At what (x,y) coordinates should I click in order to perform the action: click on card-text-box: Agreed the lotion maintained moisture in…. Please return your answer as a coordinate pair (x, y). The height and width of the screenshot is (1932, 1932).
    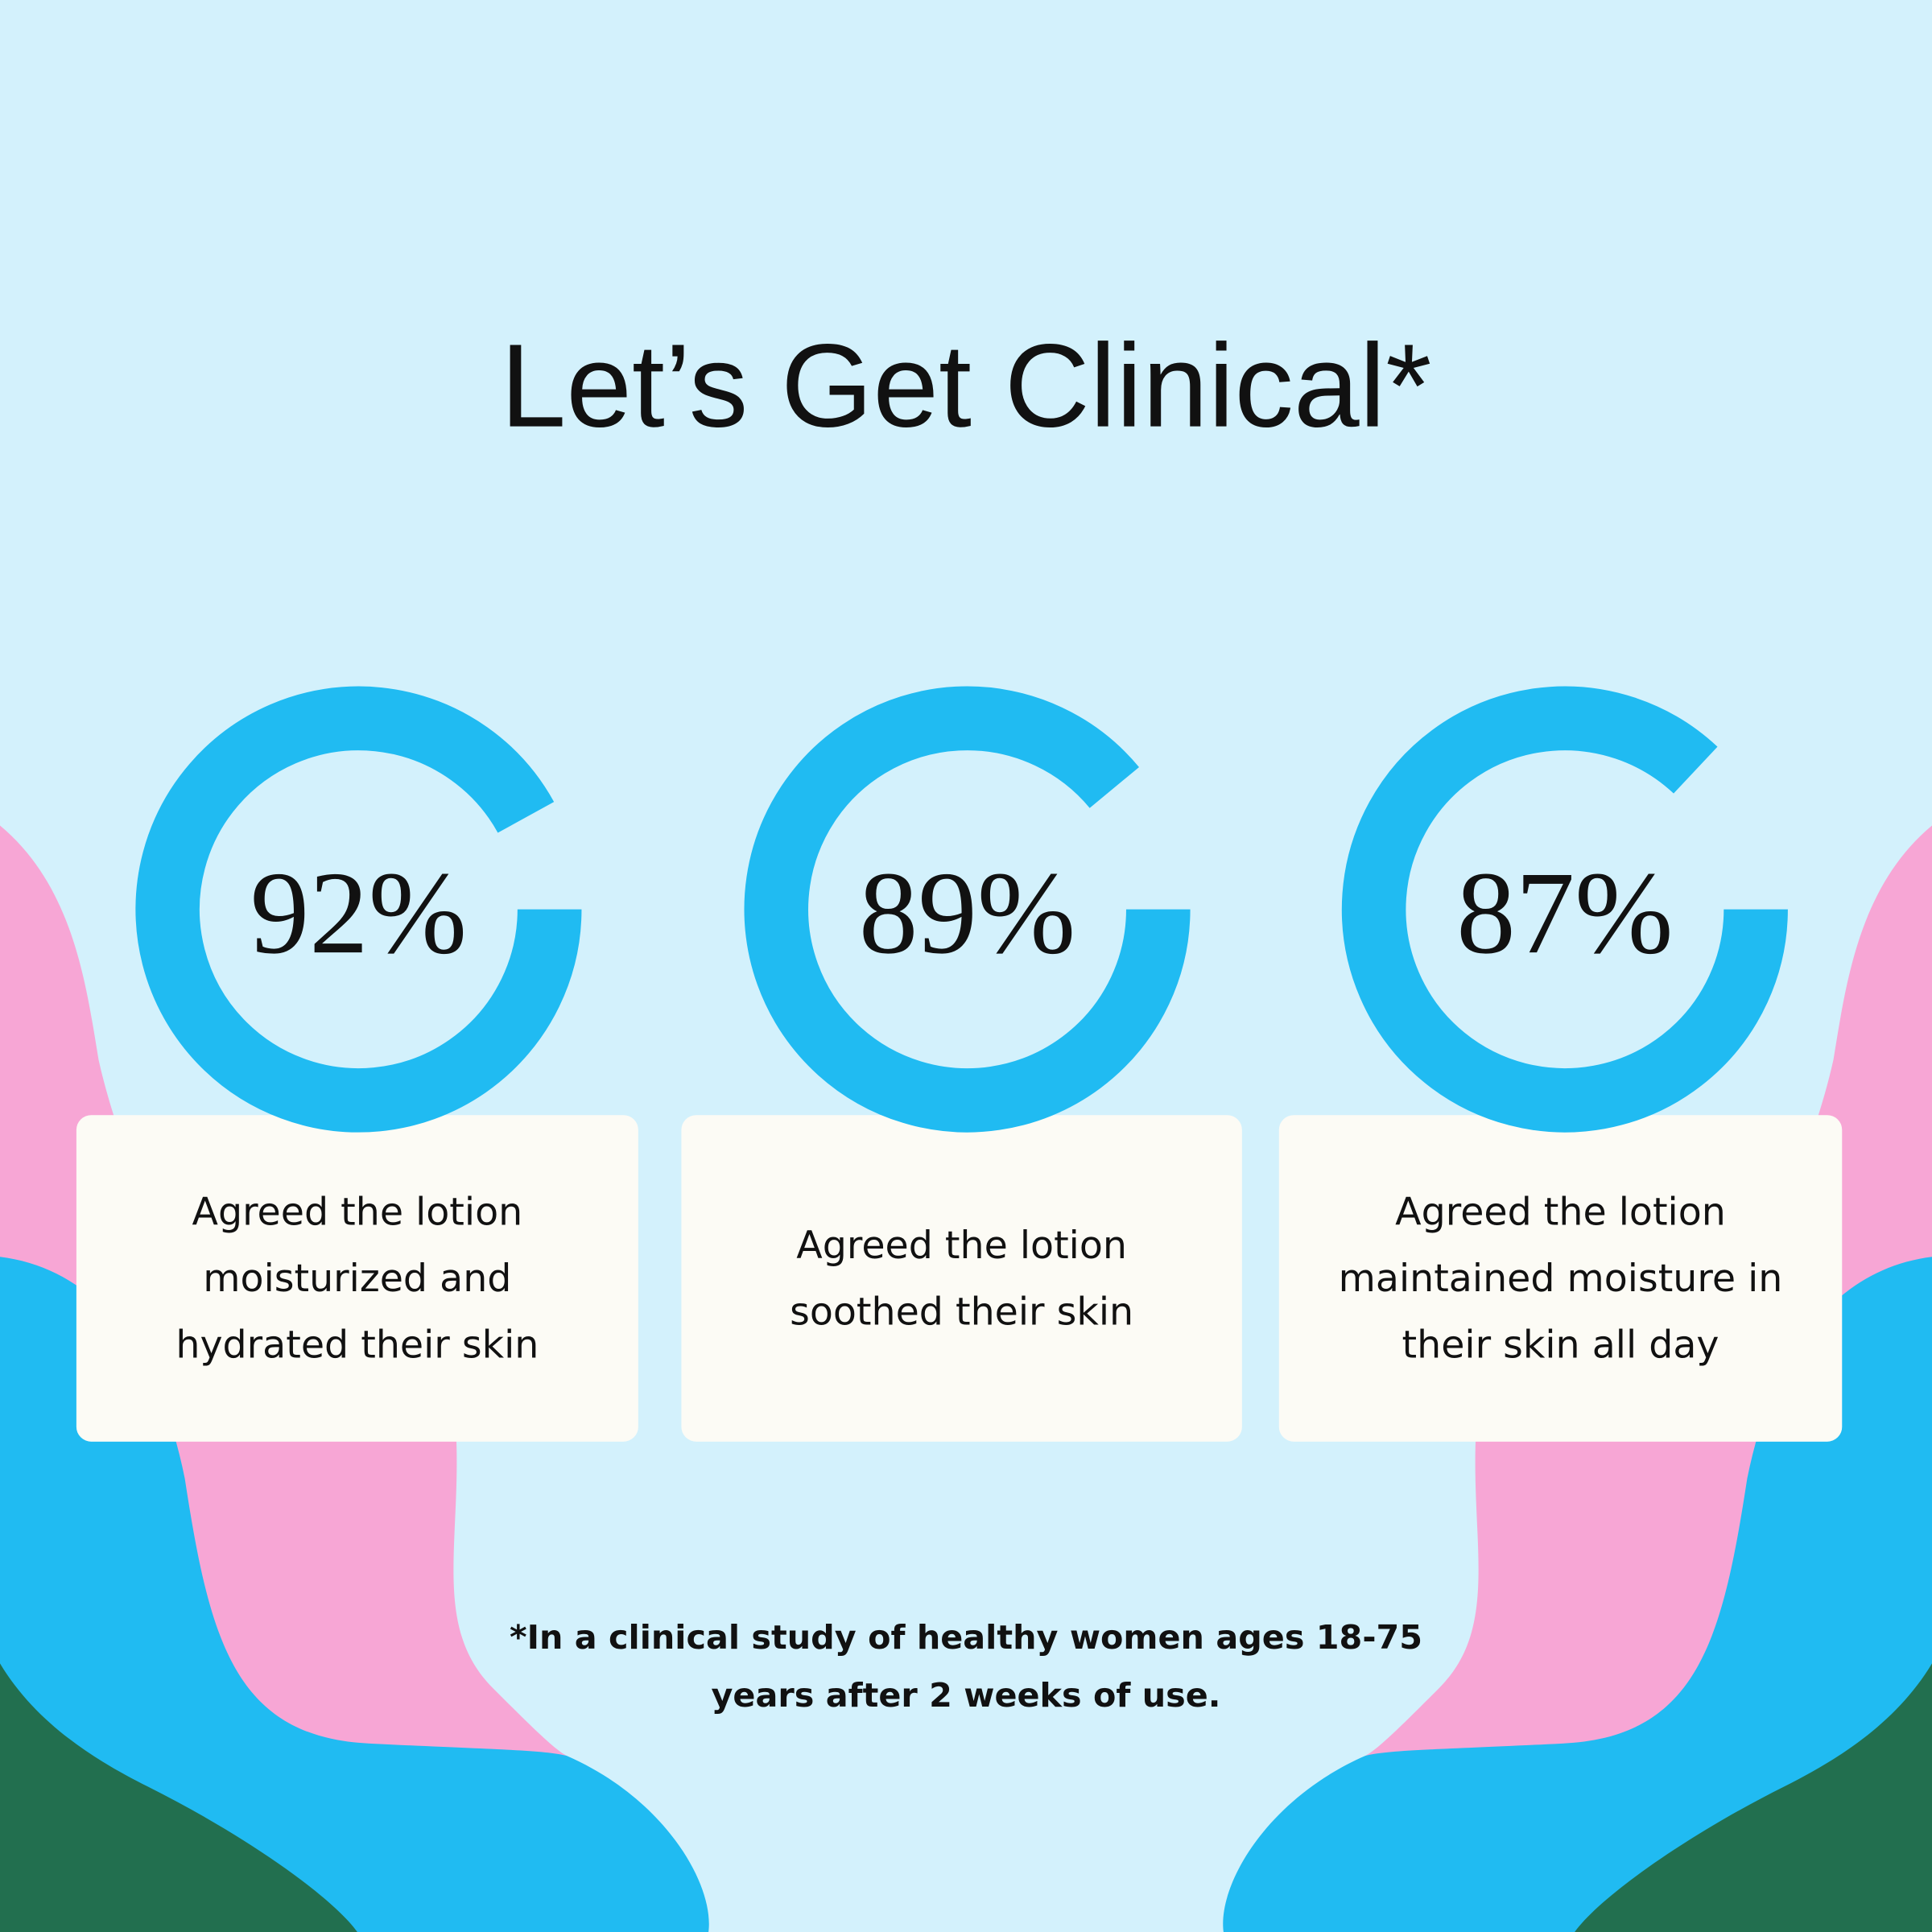
    Looking at the image, I should click on (1560, 1278).